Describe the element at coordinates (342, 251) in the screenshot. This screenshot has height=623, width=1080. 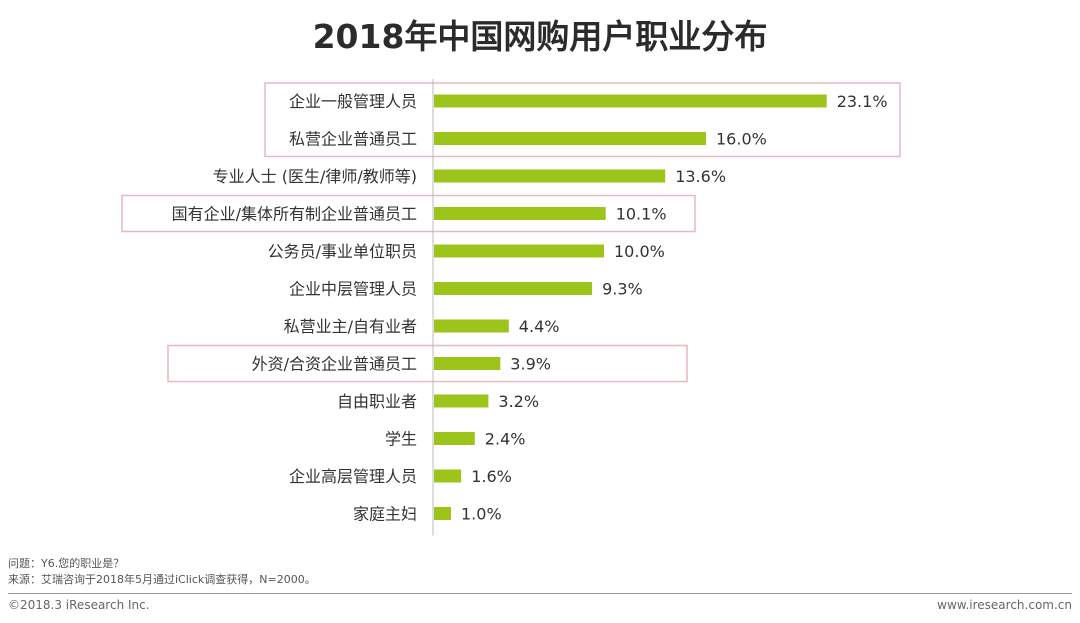
I see `category-label: 公务员/事业单位职员` at that location.